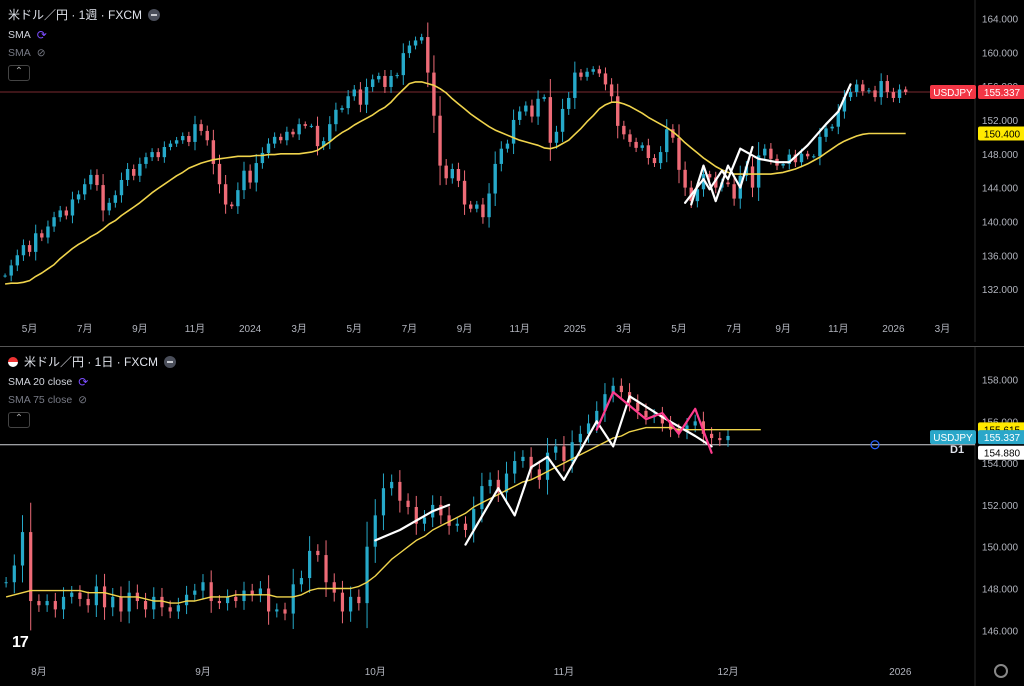  What do you see at coordinates (84, 53) in the screenshot?
I see `weekly-sma2-row: SMA ⊘` at bounding box center [84, 53].